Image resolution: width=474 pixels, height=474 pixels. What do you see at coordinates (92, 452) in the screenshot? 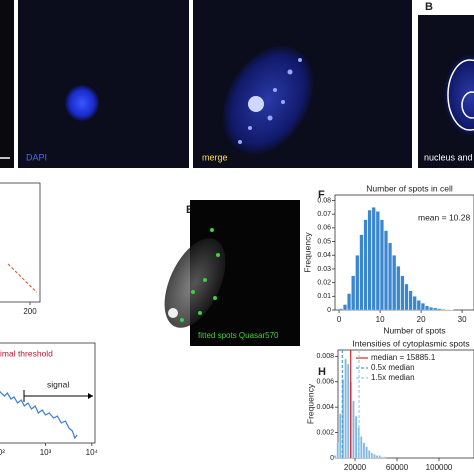
I see `x-tick-label: 10⁴` at bounding box center [92, 452].